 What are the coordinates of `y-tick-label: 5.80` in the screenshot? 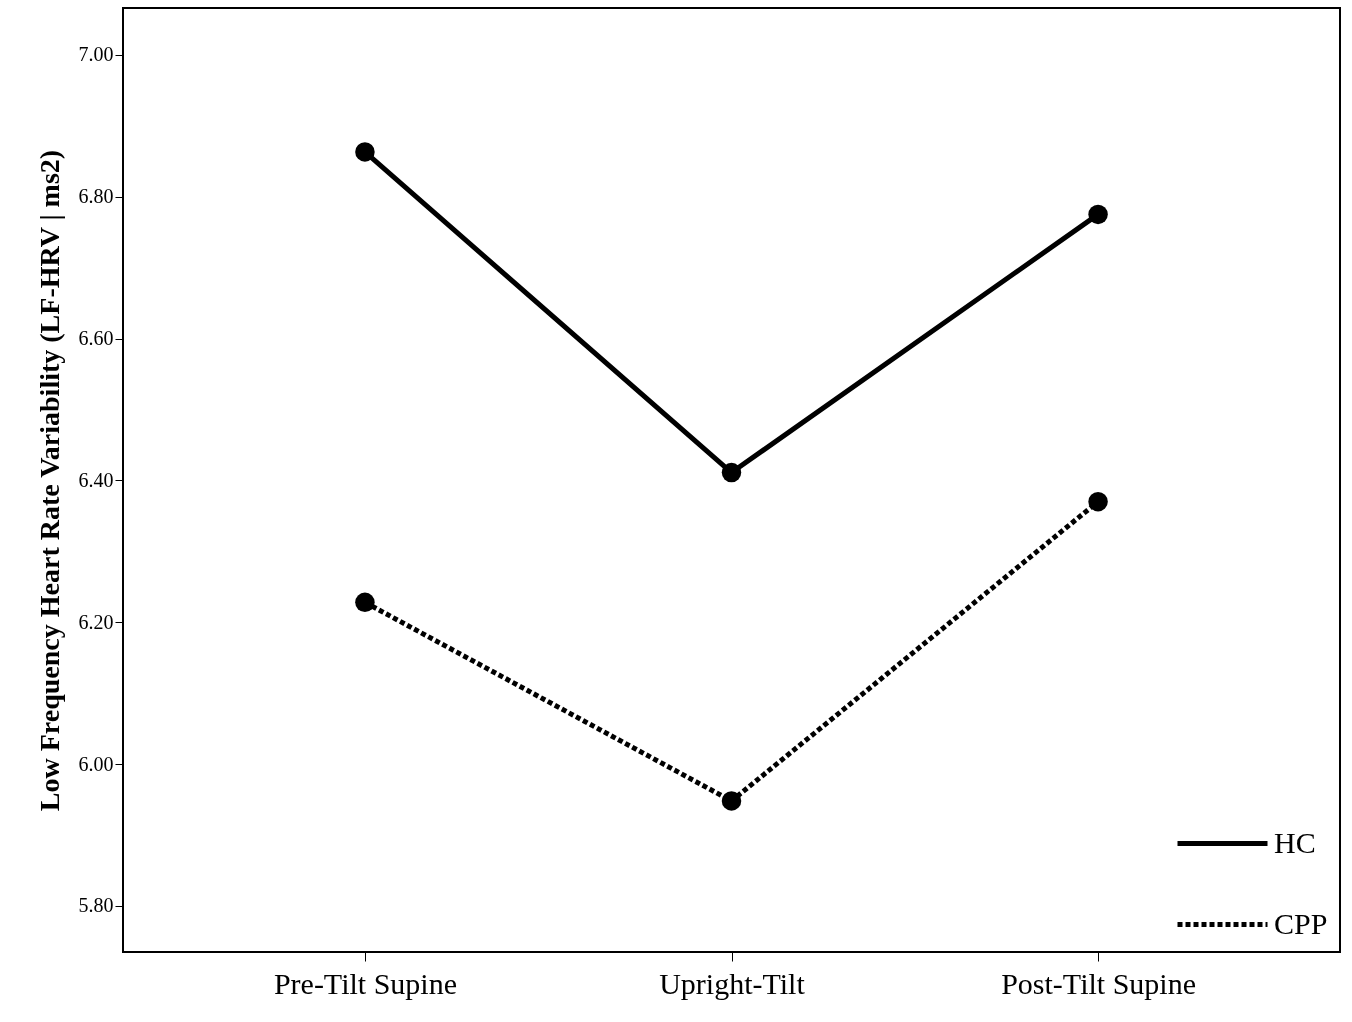 It's located at (96, 905).